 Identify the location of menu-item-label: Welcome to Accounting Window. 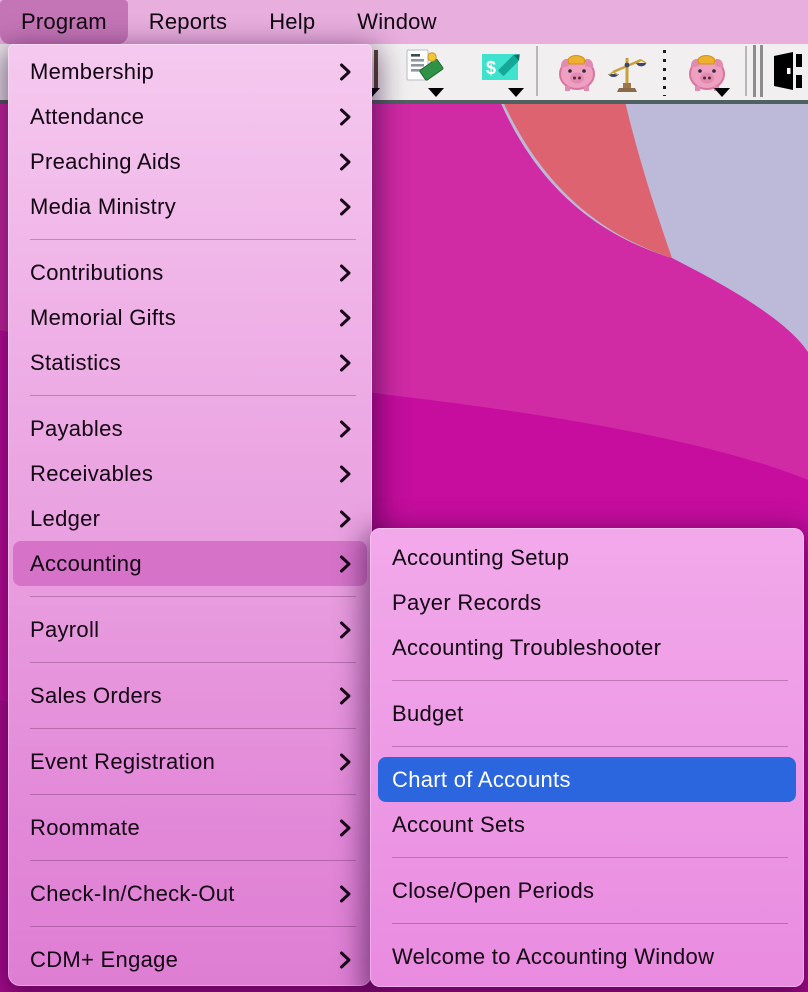
(553, 956).